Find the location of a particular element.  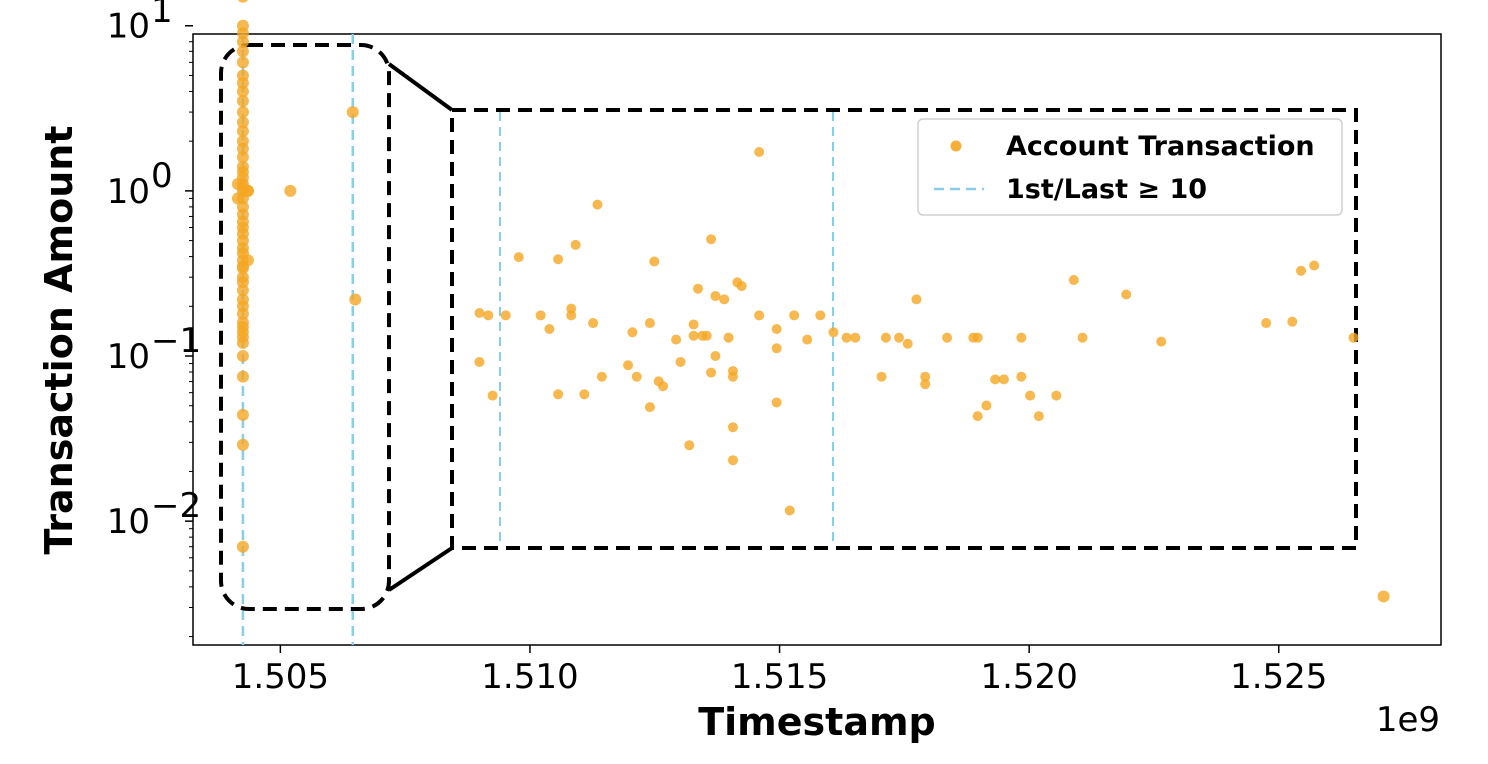

y-tick-exponent: −2 is located at coordinates (176, 506).